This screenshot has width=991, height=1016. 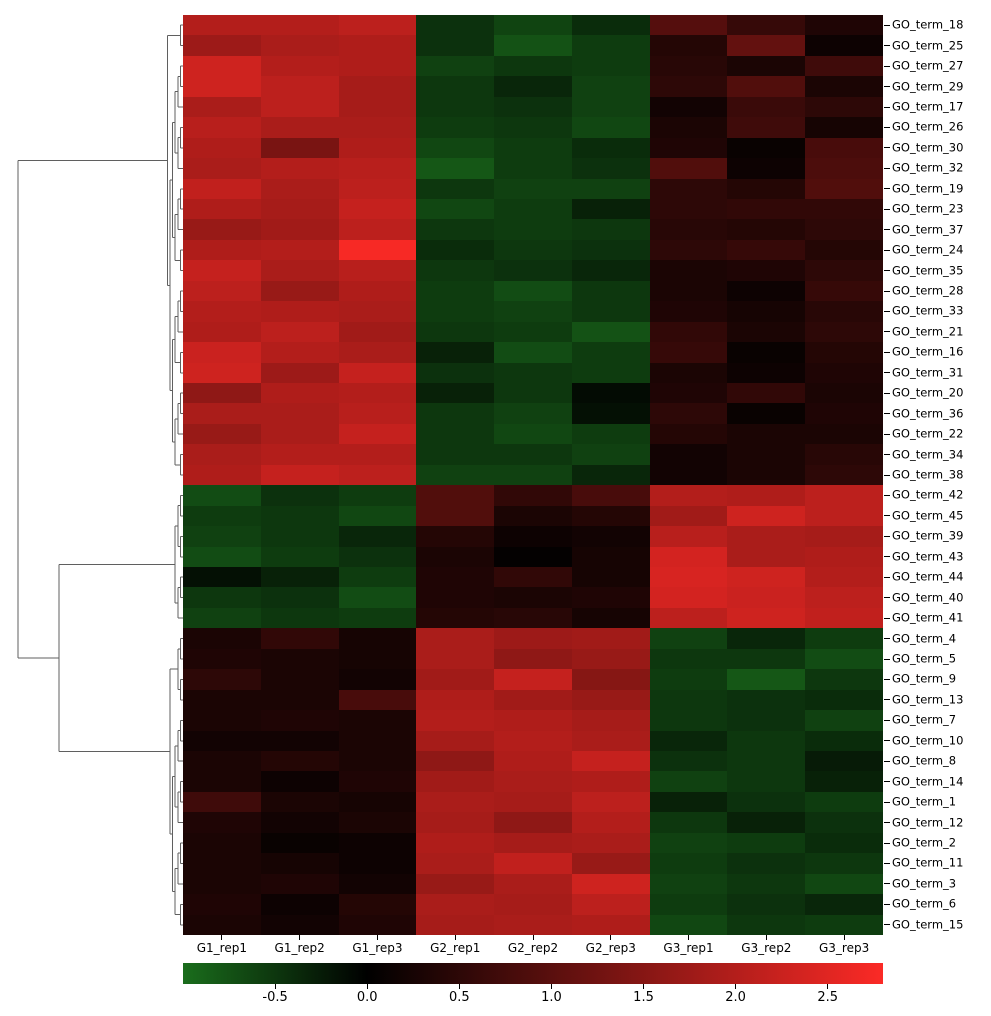 I want to click on row-dendrogram, so click(x=100, y=475).